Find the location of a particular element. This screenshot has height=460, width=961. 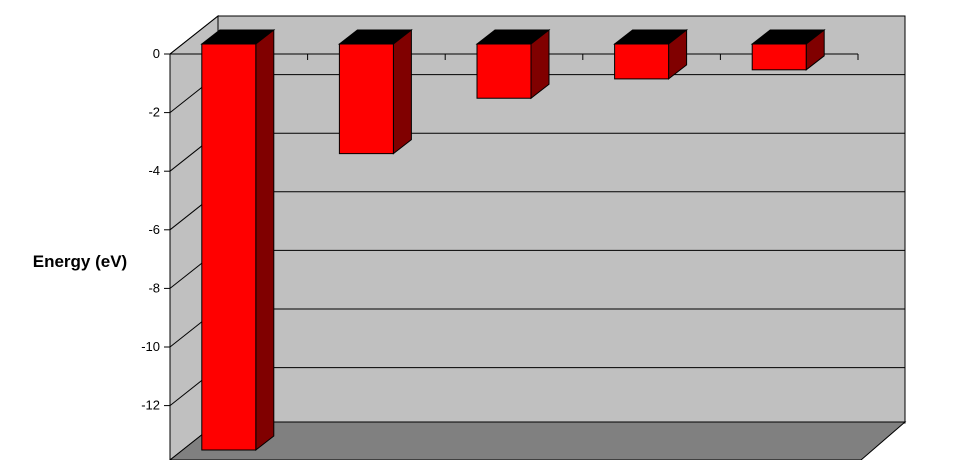

y-axis-title: Energy (eV) is located at coordinates (80, 261).